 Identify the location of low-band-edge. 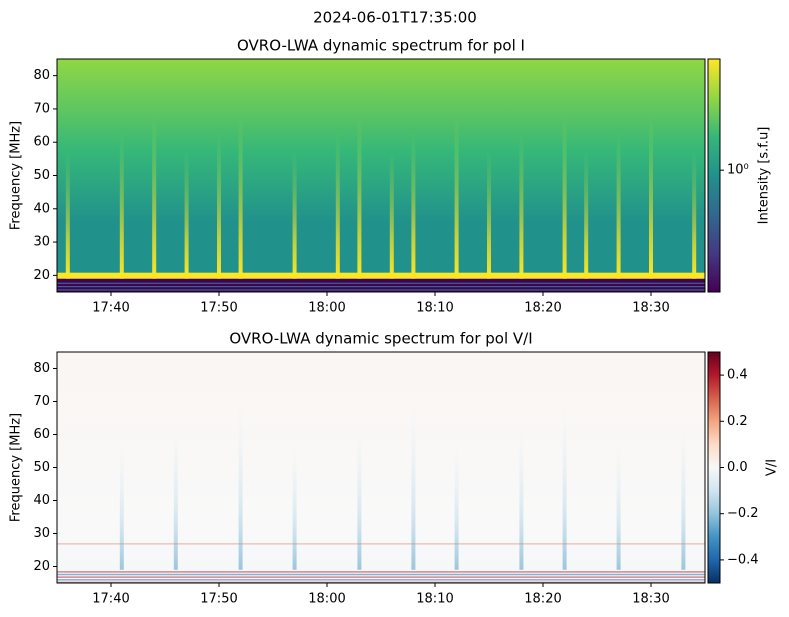
(381, 275).